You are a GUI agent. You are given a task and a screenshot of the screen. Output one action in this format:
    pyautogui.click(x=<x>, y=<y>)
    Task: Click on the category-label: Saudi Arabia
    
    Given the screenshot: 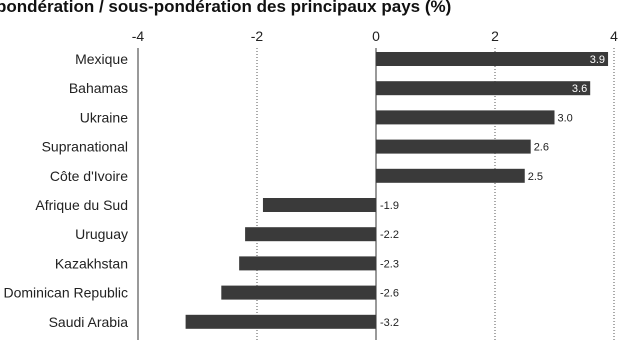 What is the action you would take?
    pyautogui.click(x=89, y=322)
    